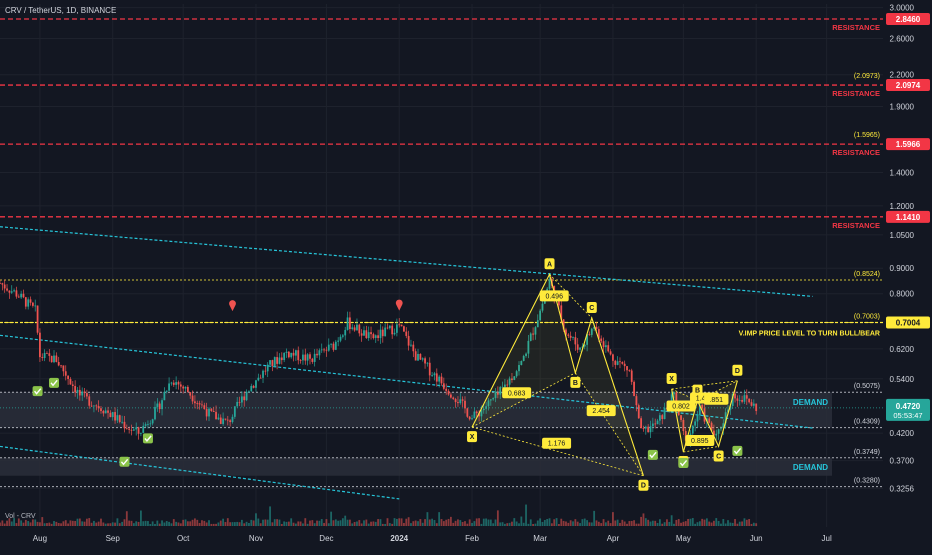  I want to click on time-axis-tick: 2024, so click(399, 538).